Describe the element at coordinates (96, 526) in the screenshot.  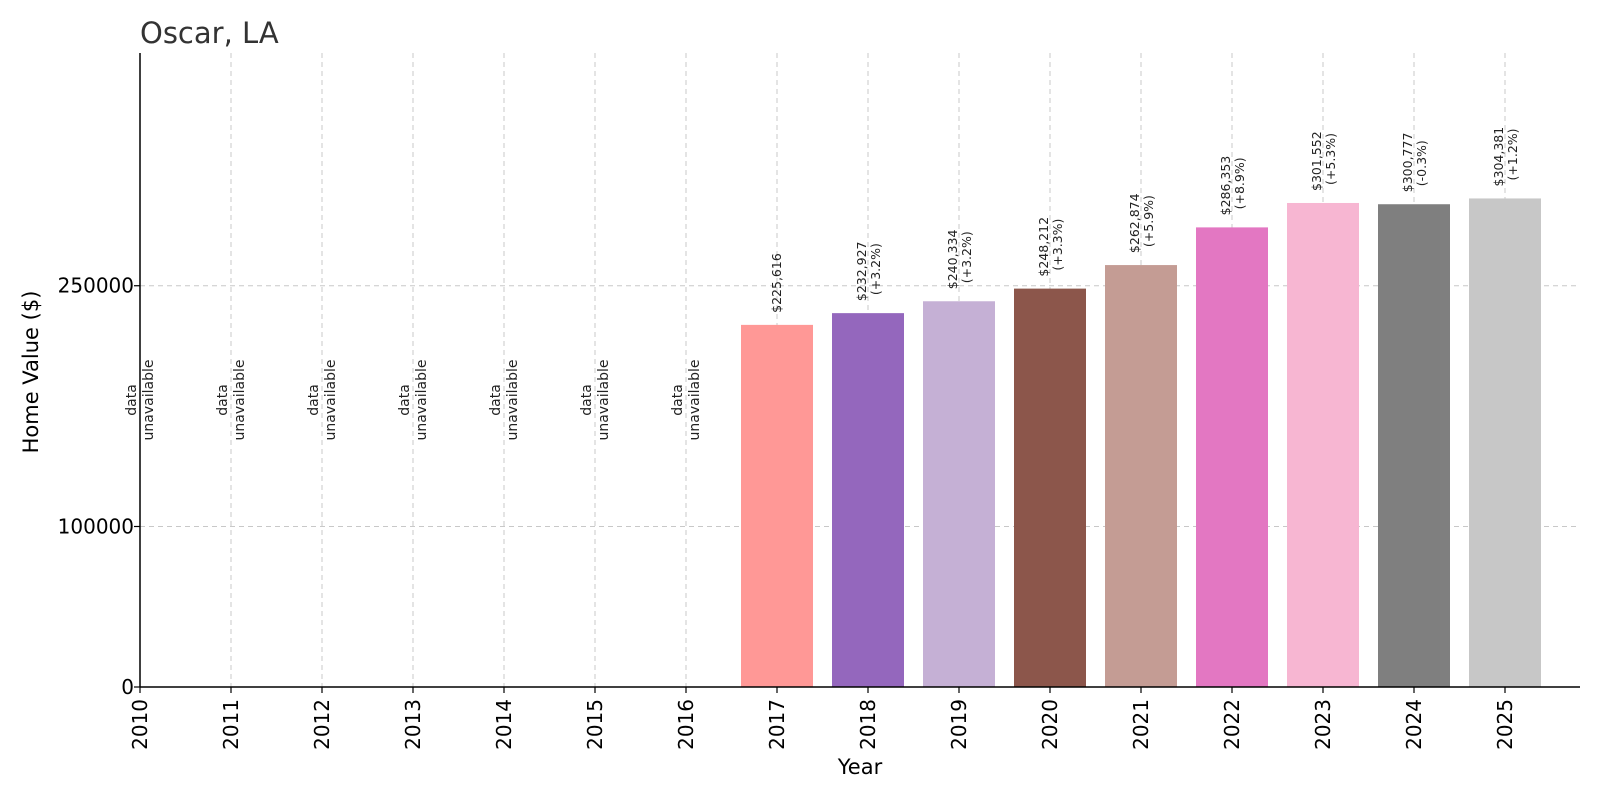
I see `y-tick-label: 100000` at that location.